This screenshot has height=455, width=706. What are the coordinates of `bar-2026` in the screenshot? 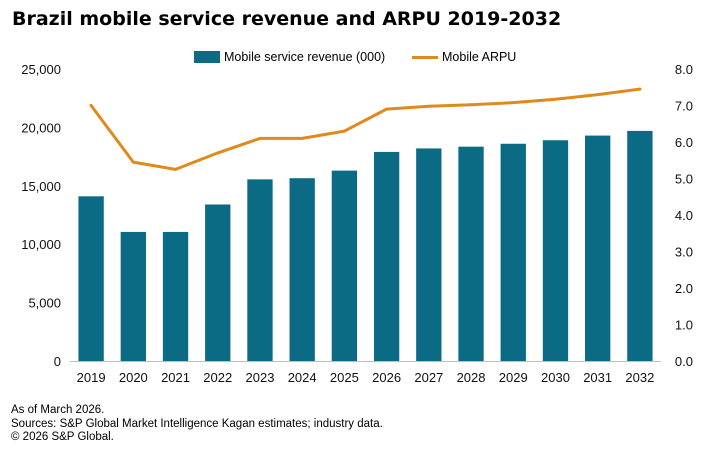 It's located at (386, 256).